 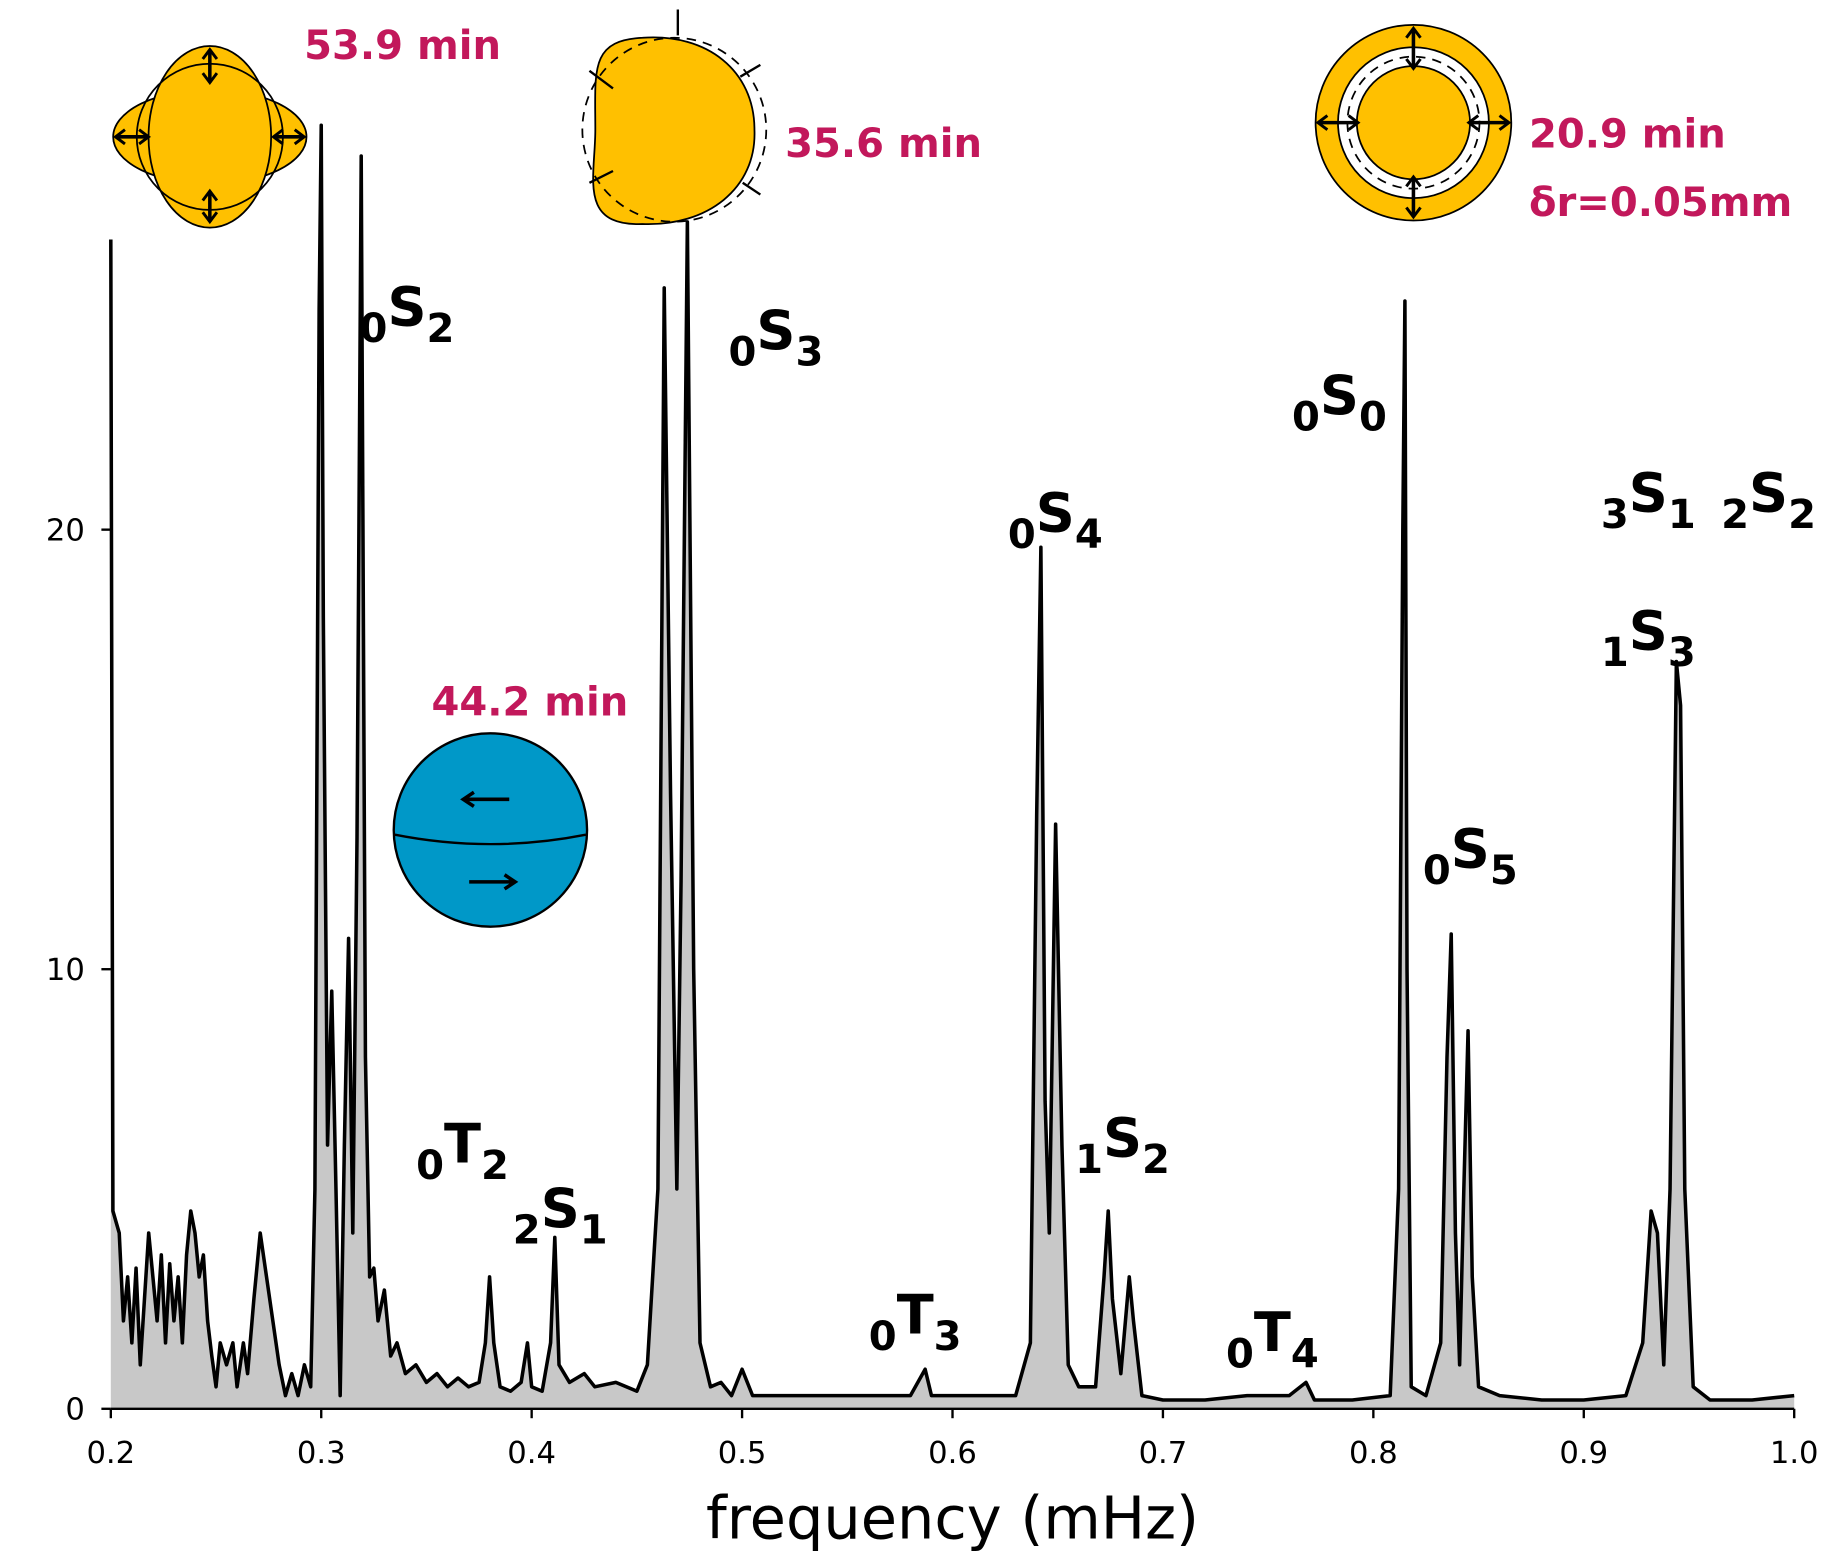 What do you see at coordinates (321, 1453) in the screenshot?
I see `x-tick-label: 0.3` at bounding box center [321, 1453].